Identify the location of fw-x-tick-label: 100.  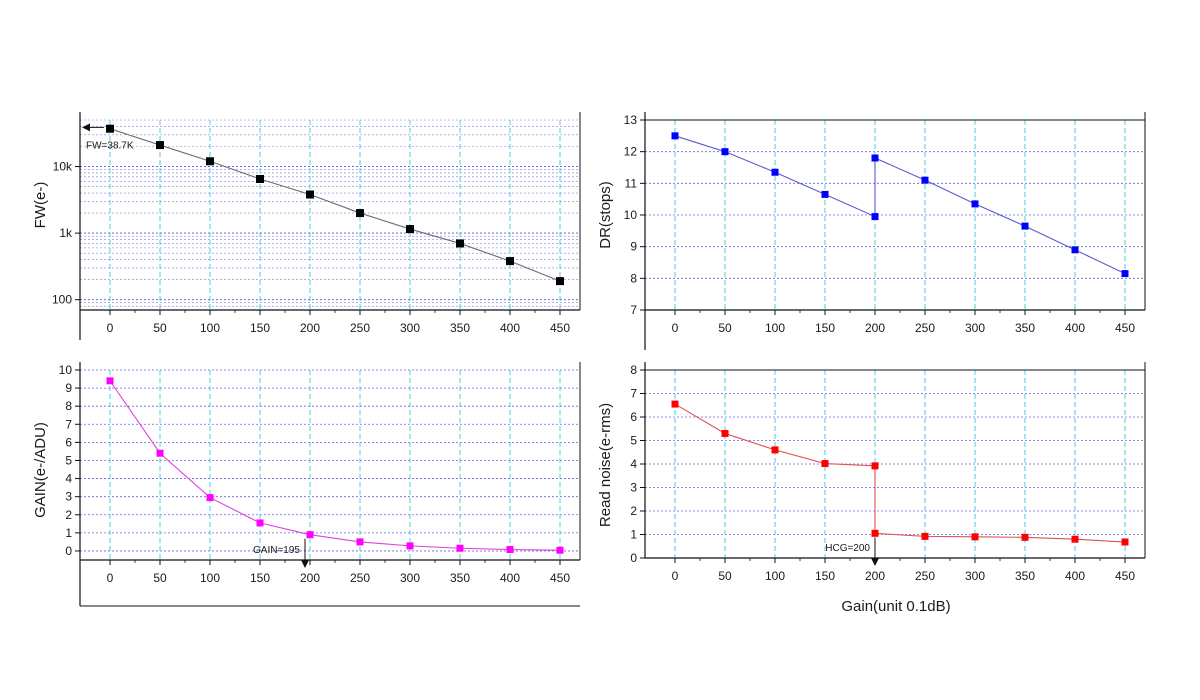
(210, 328).